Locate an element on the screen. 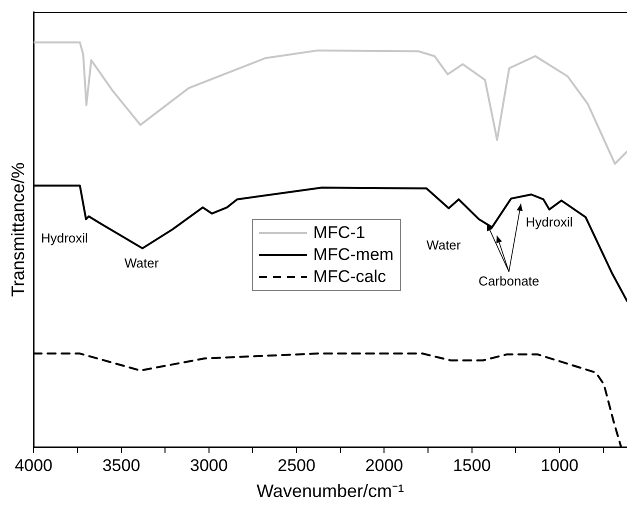 The width and height of the screenshot is (627, 509). x-tick-label: 4000 is located at coordinates (33, 465).